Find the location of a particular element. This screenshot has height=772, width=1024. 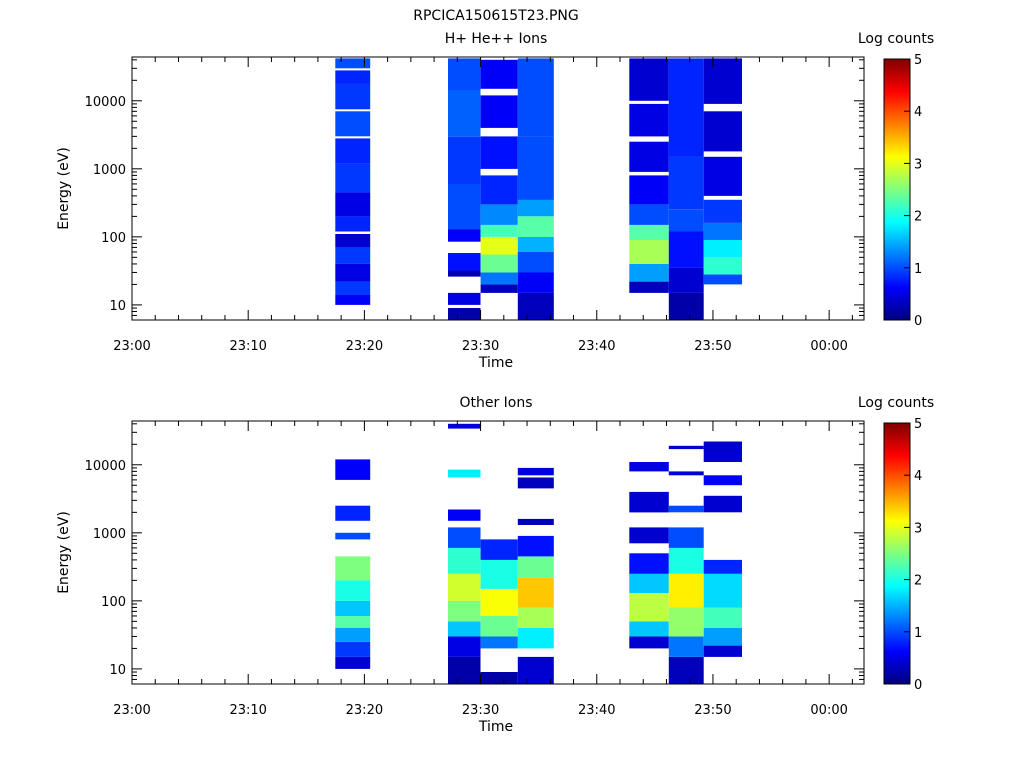

heatmap-cells is located at coordinates (538, 553).